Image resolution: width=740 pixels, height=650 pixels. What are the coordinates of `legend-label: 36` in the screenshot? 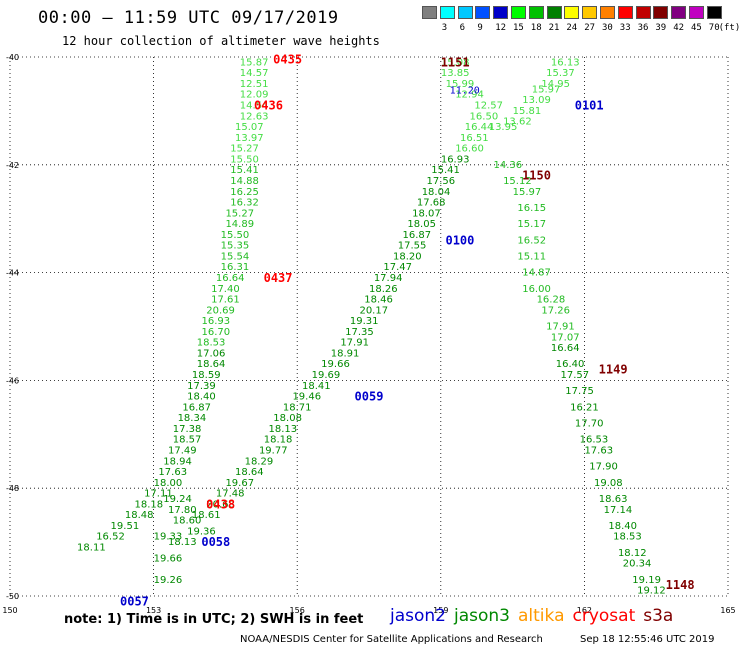 It's located at (643, 28).